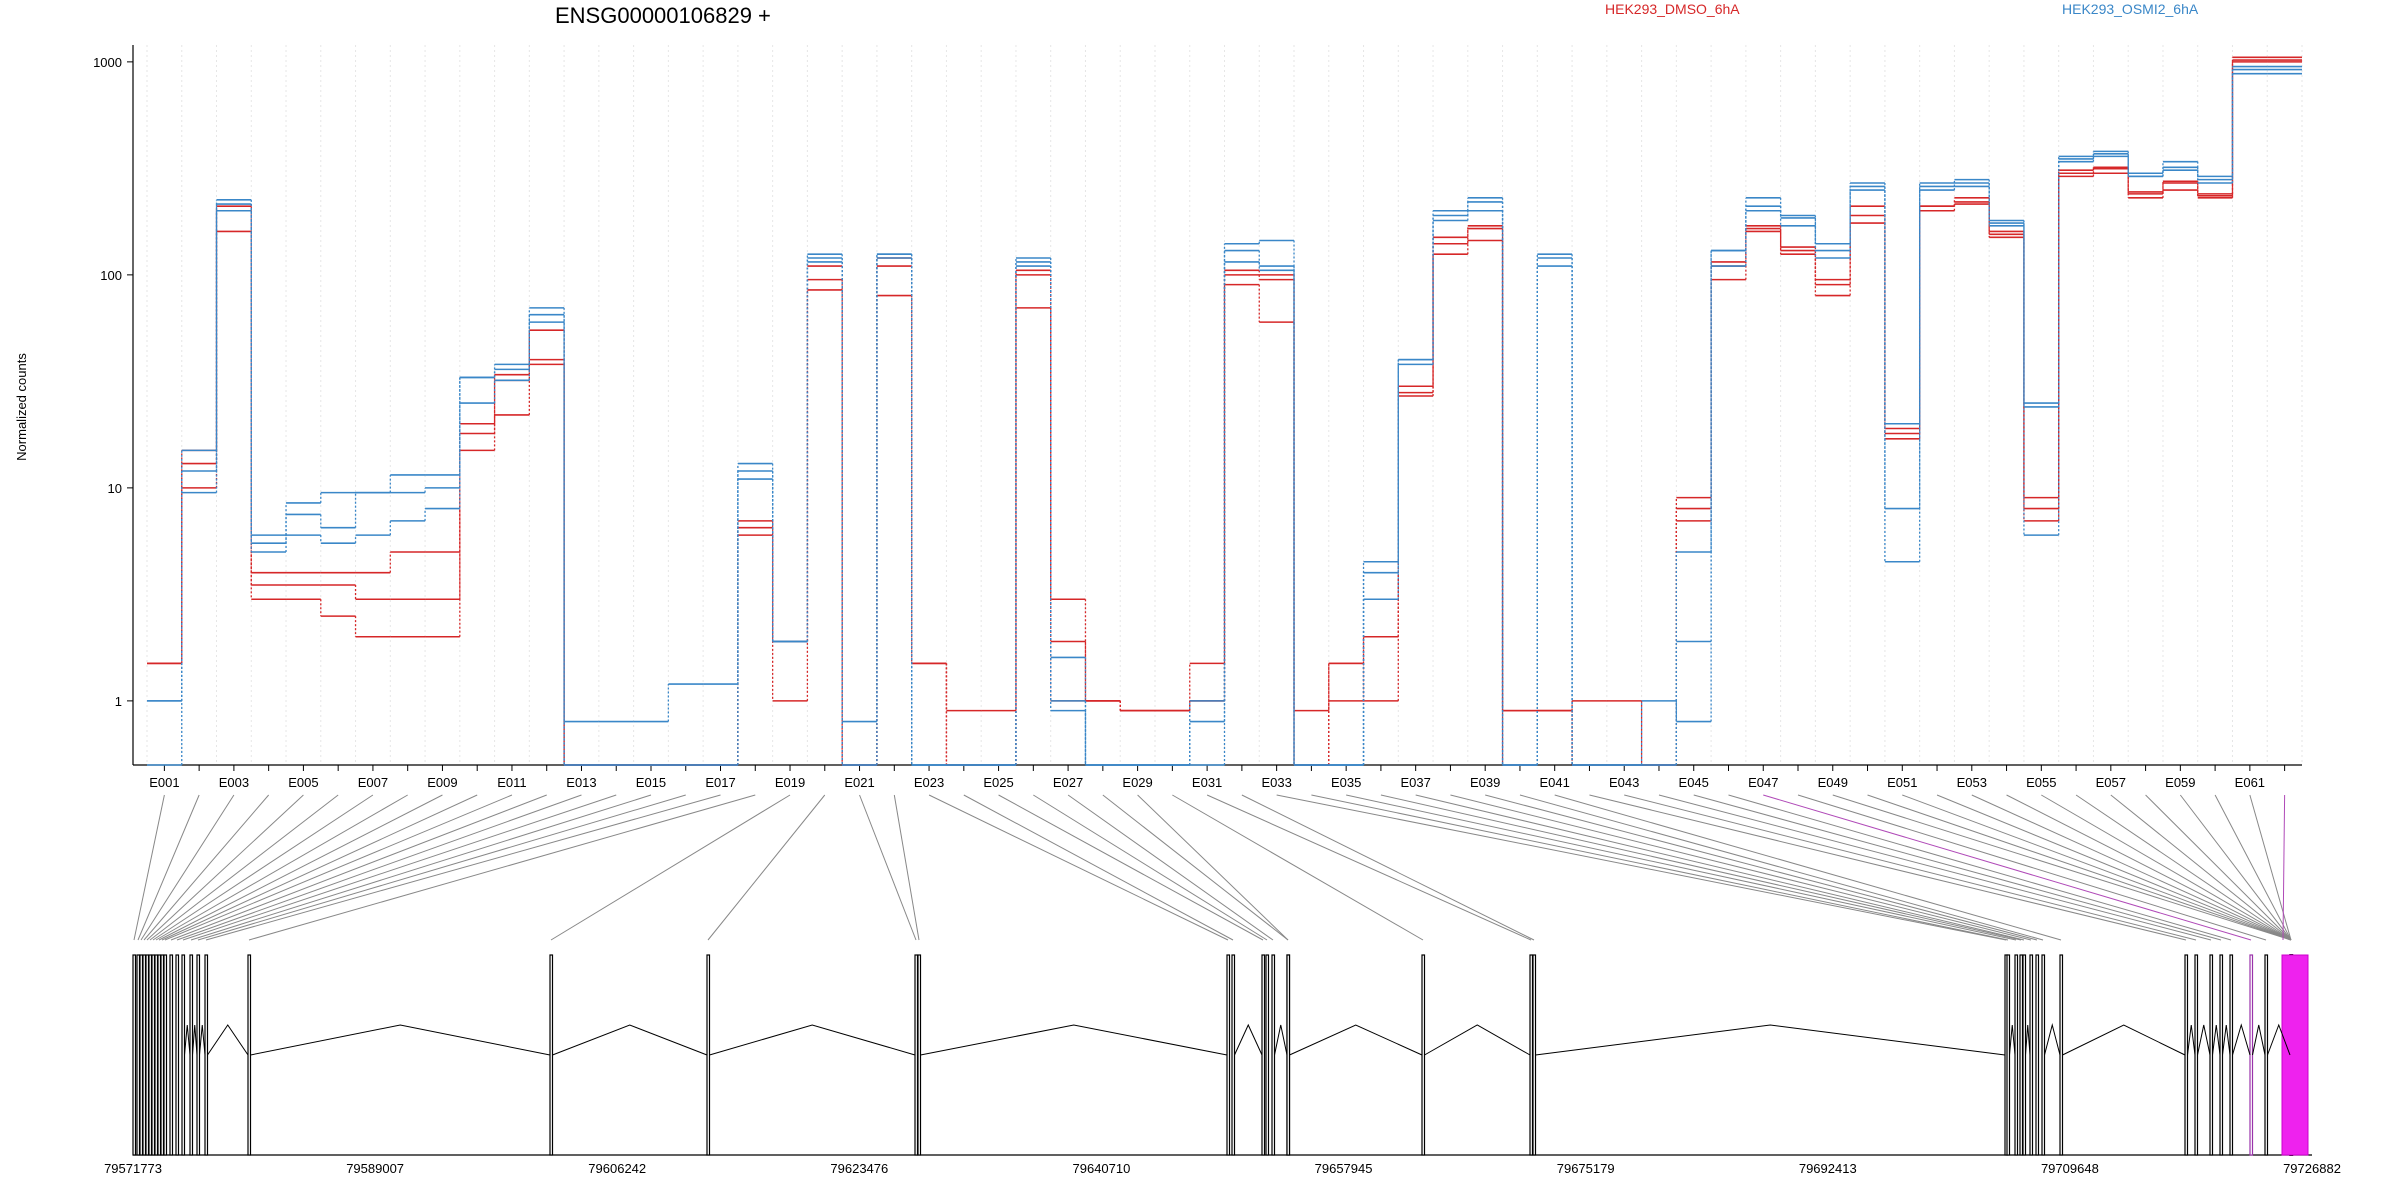  Describe the element at coordinates (1586, 1168) in the screenshot. I see `coordinate-label: 79675179` at that location.